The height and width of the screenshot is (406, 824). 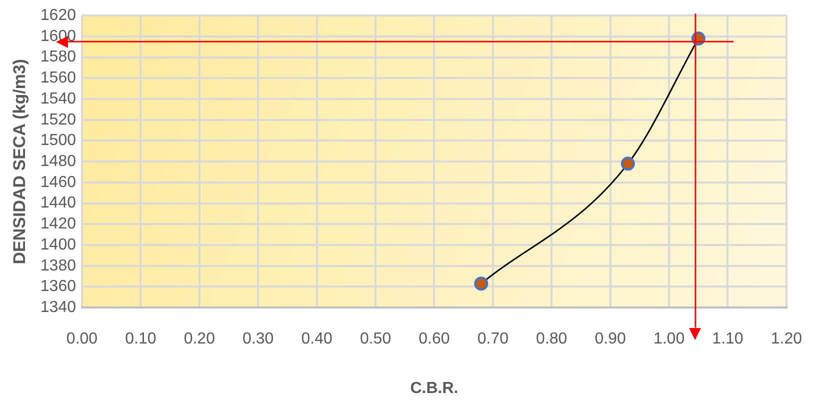 I want to click on x-tick-label: 0.00, so click(x=82, y=339).